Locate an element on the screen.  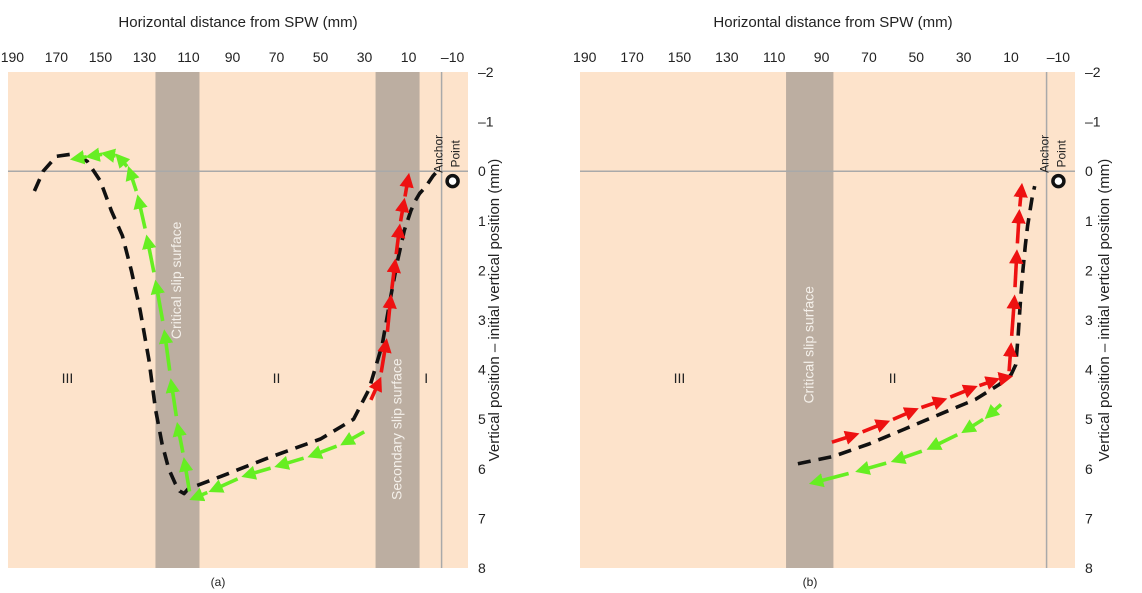
slip-surface-label: Secondary slip surface is located at coordinates (396, 429).